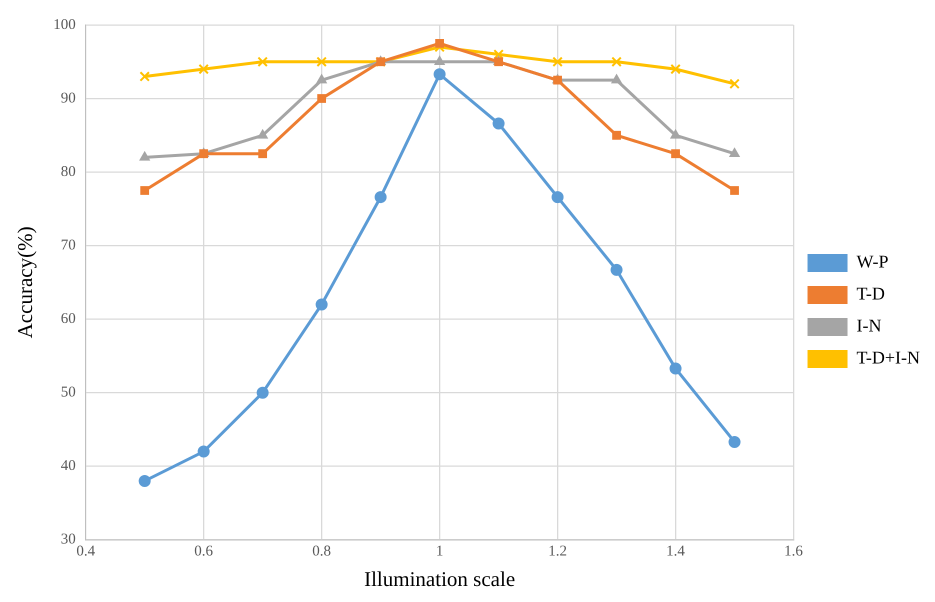 The height and width of the screenshot is (602, 935). Describe the element at coordinates (25, 282) in the screenshot. I see `y-axis-title: Accuracy(%)` at that location.